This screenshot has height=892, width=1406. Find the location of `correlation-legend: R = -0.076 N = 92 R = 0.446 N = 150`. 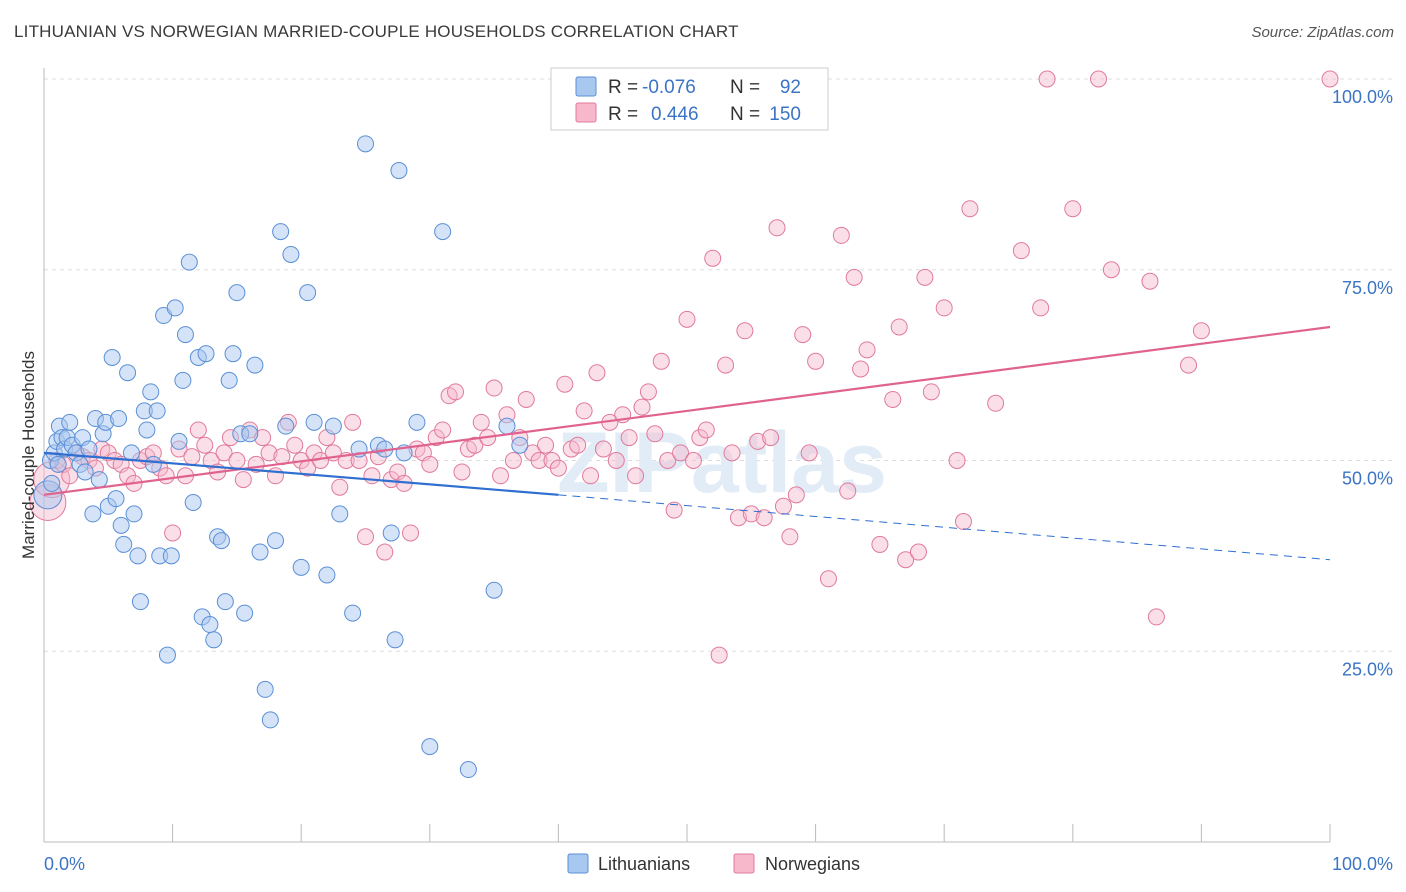

correlation-legend: R = -0.076 N = 92 R = 0.446 N = 150 is located at coordinates (689, 99).